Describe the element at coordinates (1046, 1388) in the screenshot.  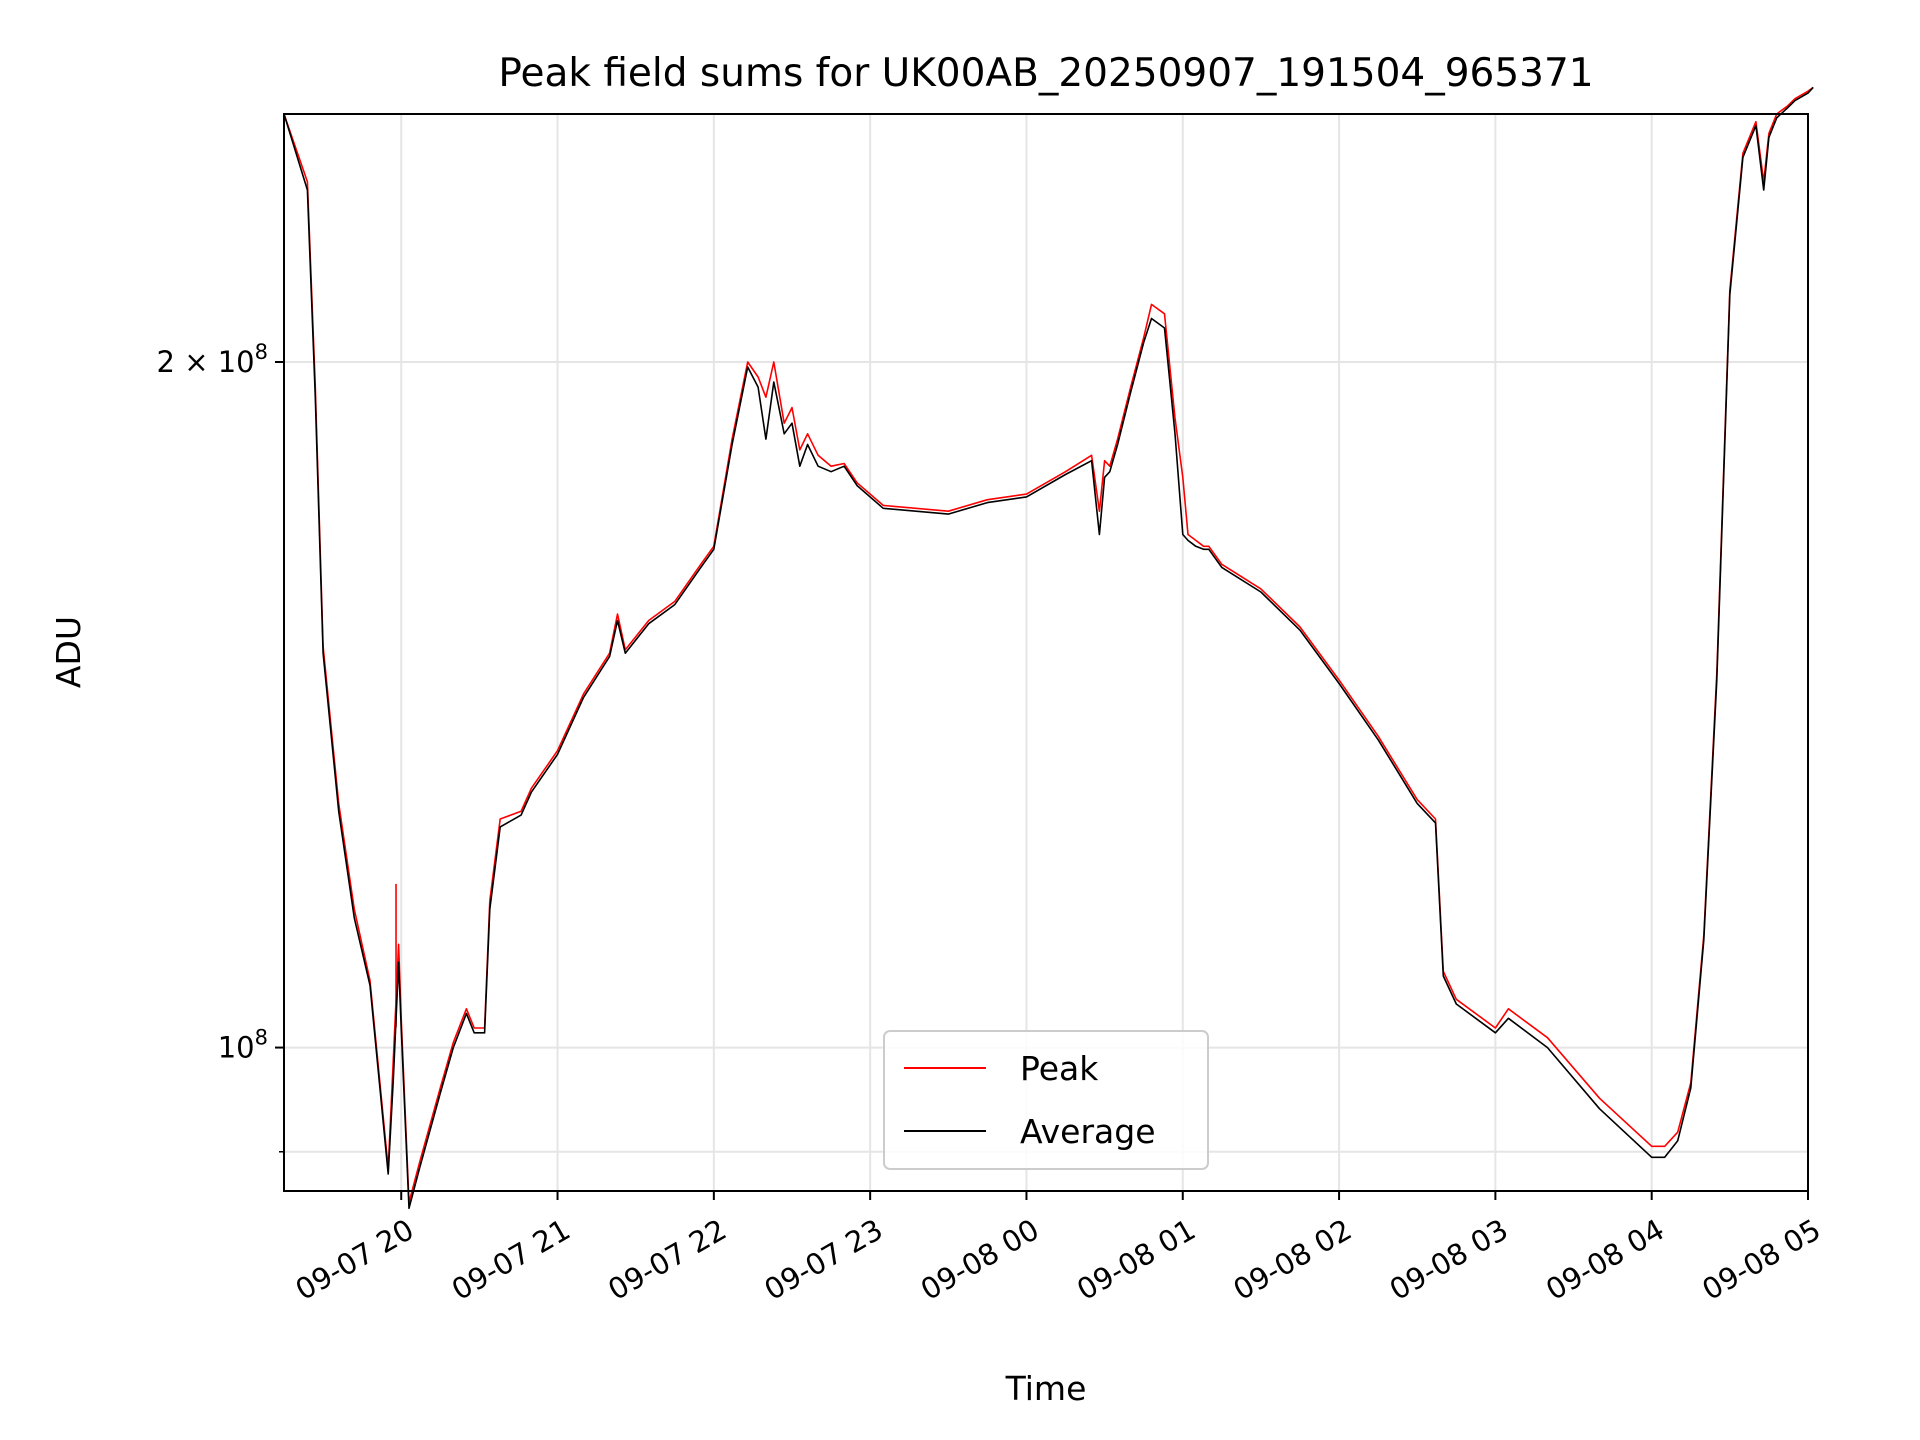
I see `x-axis-title: Time` at that location.